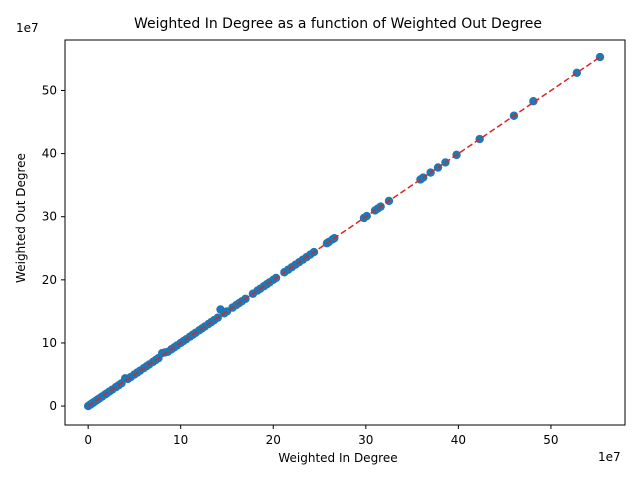 The width and height of the screenshot is (640, 480). What do you see at coordinates (609, 457) in the screenshot?
I see `x-offset-text: 1e7` at bounding box center [609, 457].